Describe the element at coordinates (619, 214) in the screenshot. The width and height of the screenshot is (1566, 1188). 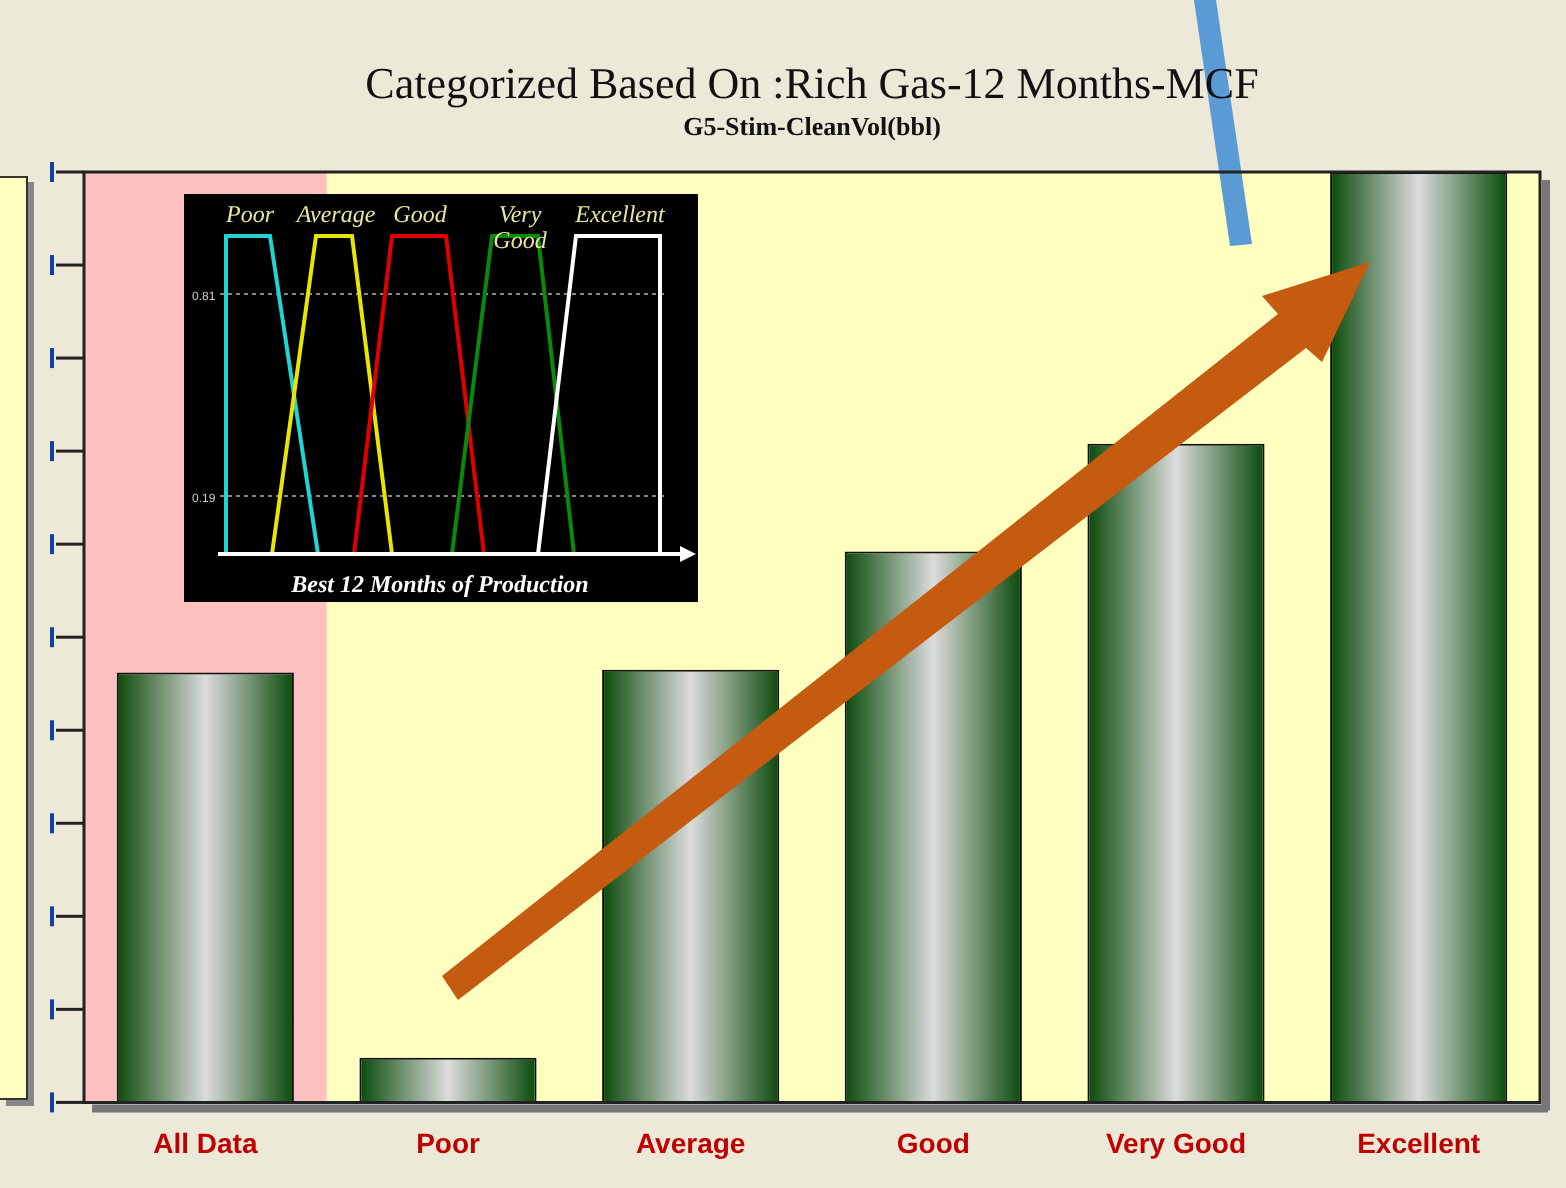
I see `annotation: Excellent` at that location.